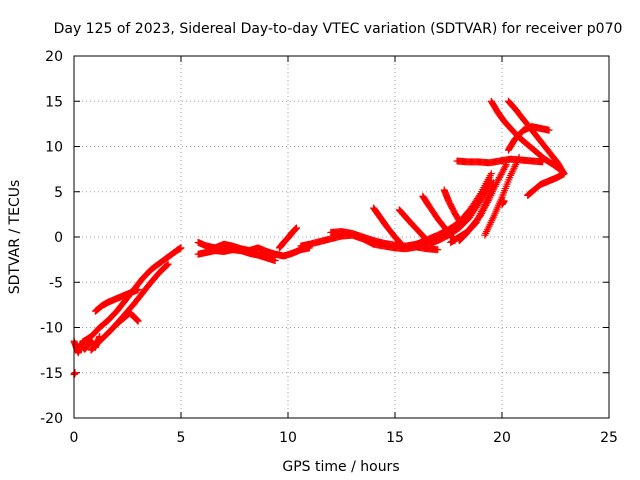 The image size is (640, 480). What do you see at coordinates (181, 438) in the screenshot?
I see `x-tick-label: 5` at bounding box center [181, 438].